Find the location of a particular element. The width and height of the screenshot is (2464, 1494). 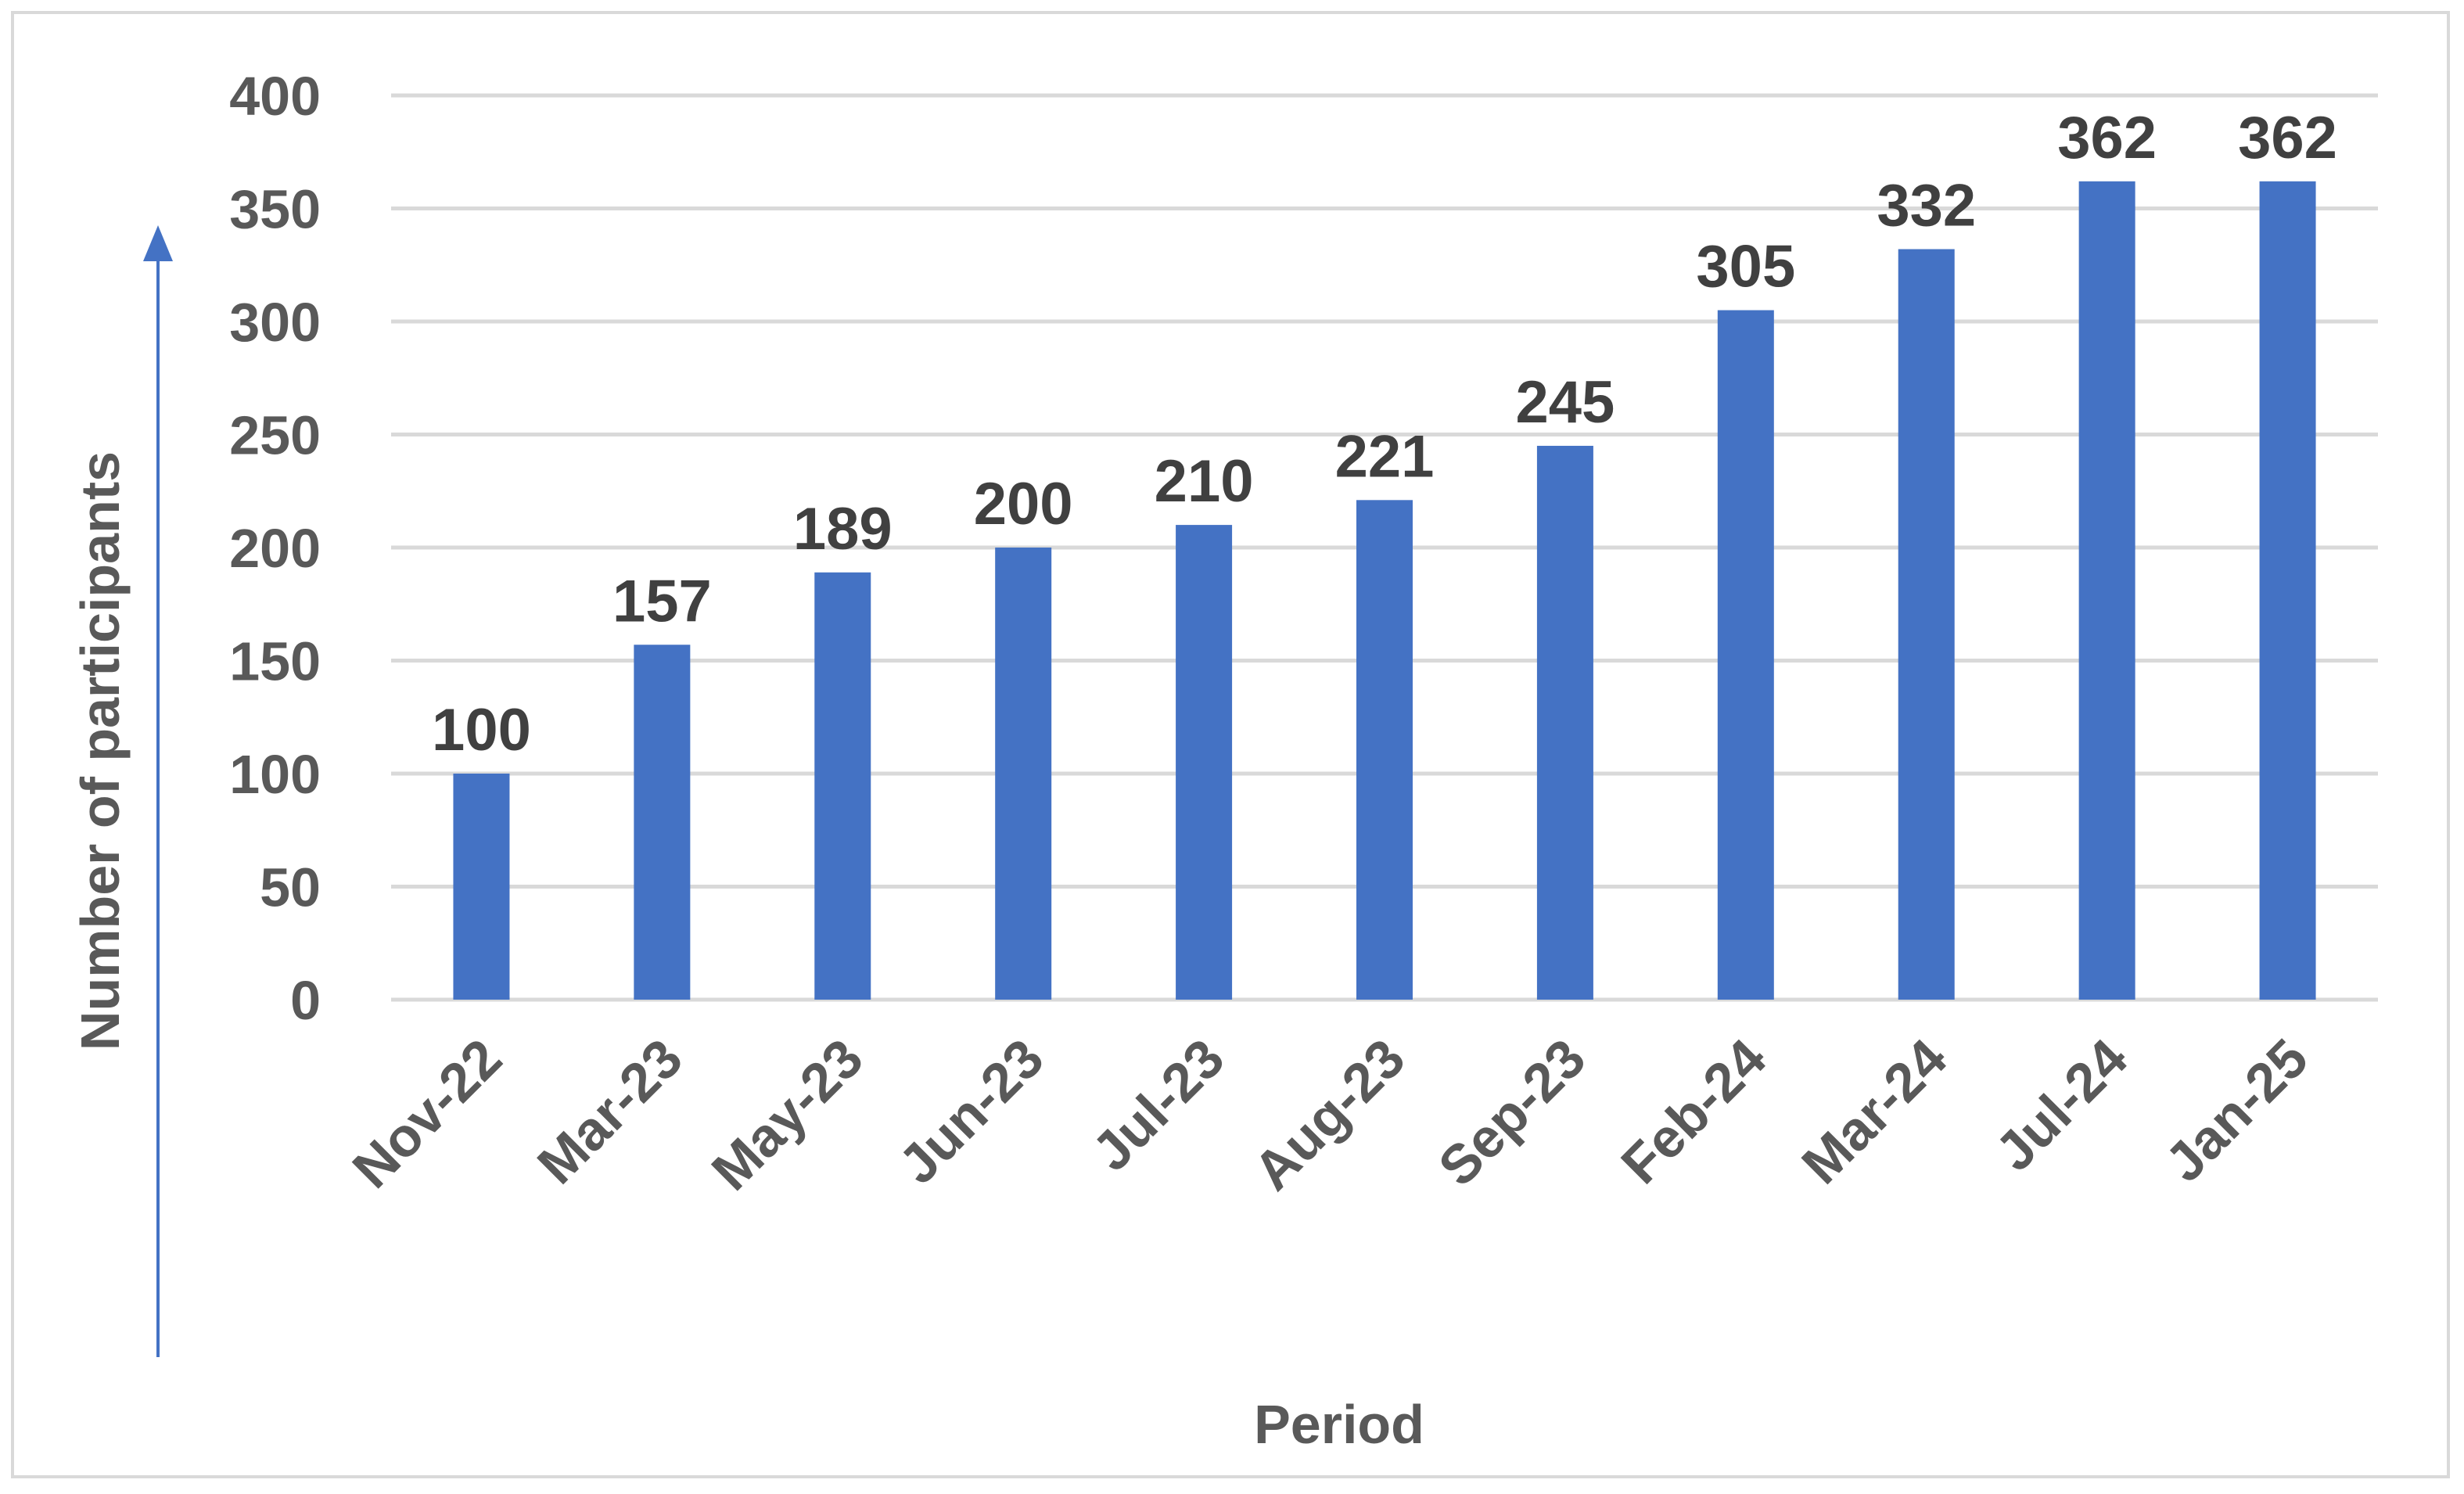

x-tick-label: Mar-24 is located at coordinates (1875, 1111).